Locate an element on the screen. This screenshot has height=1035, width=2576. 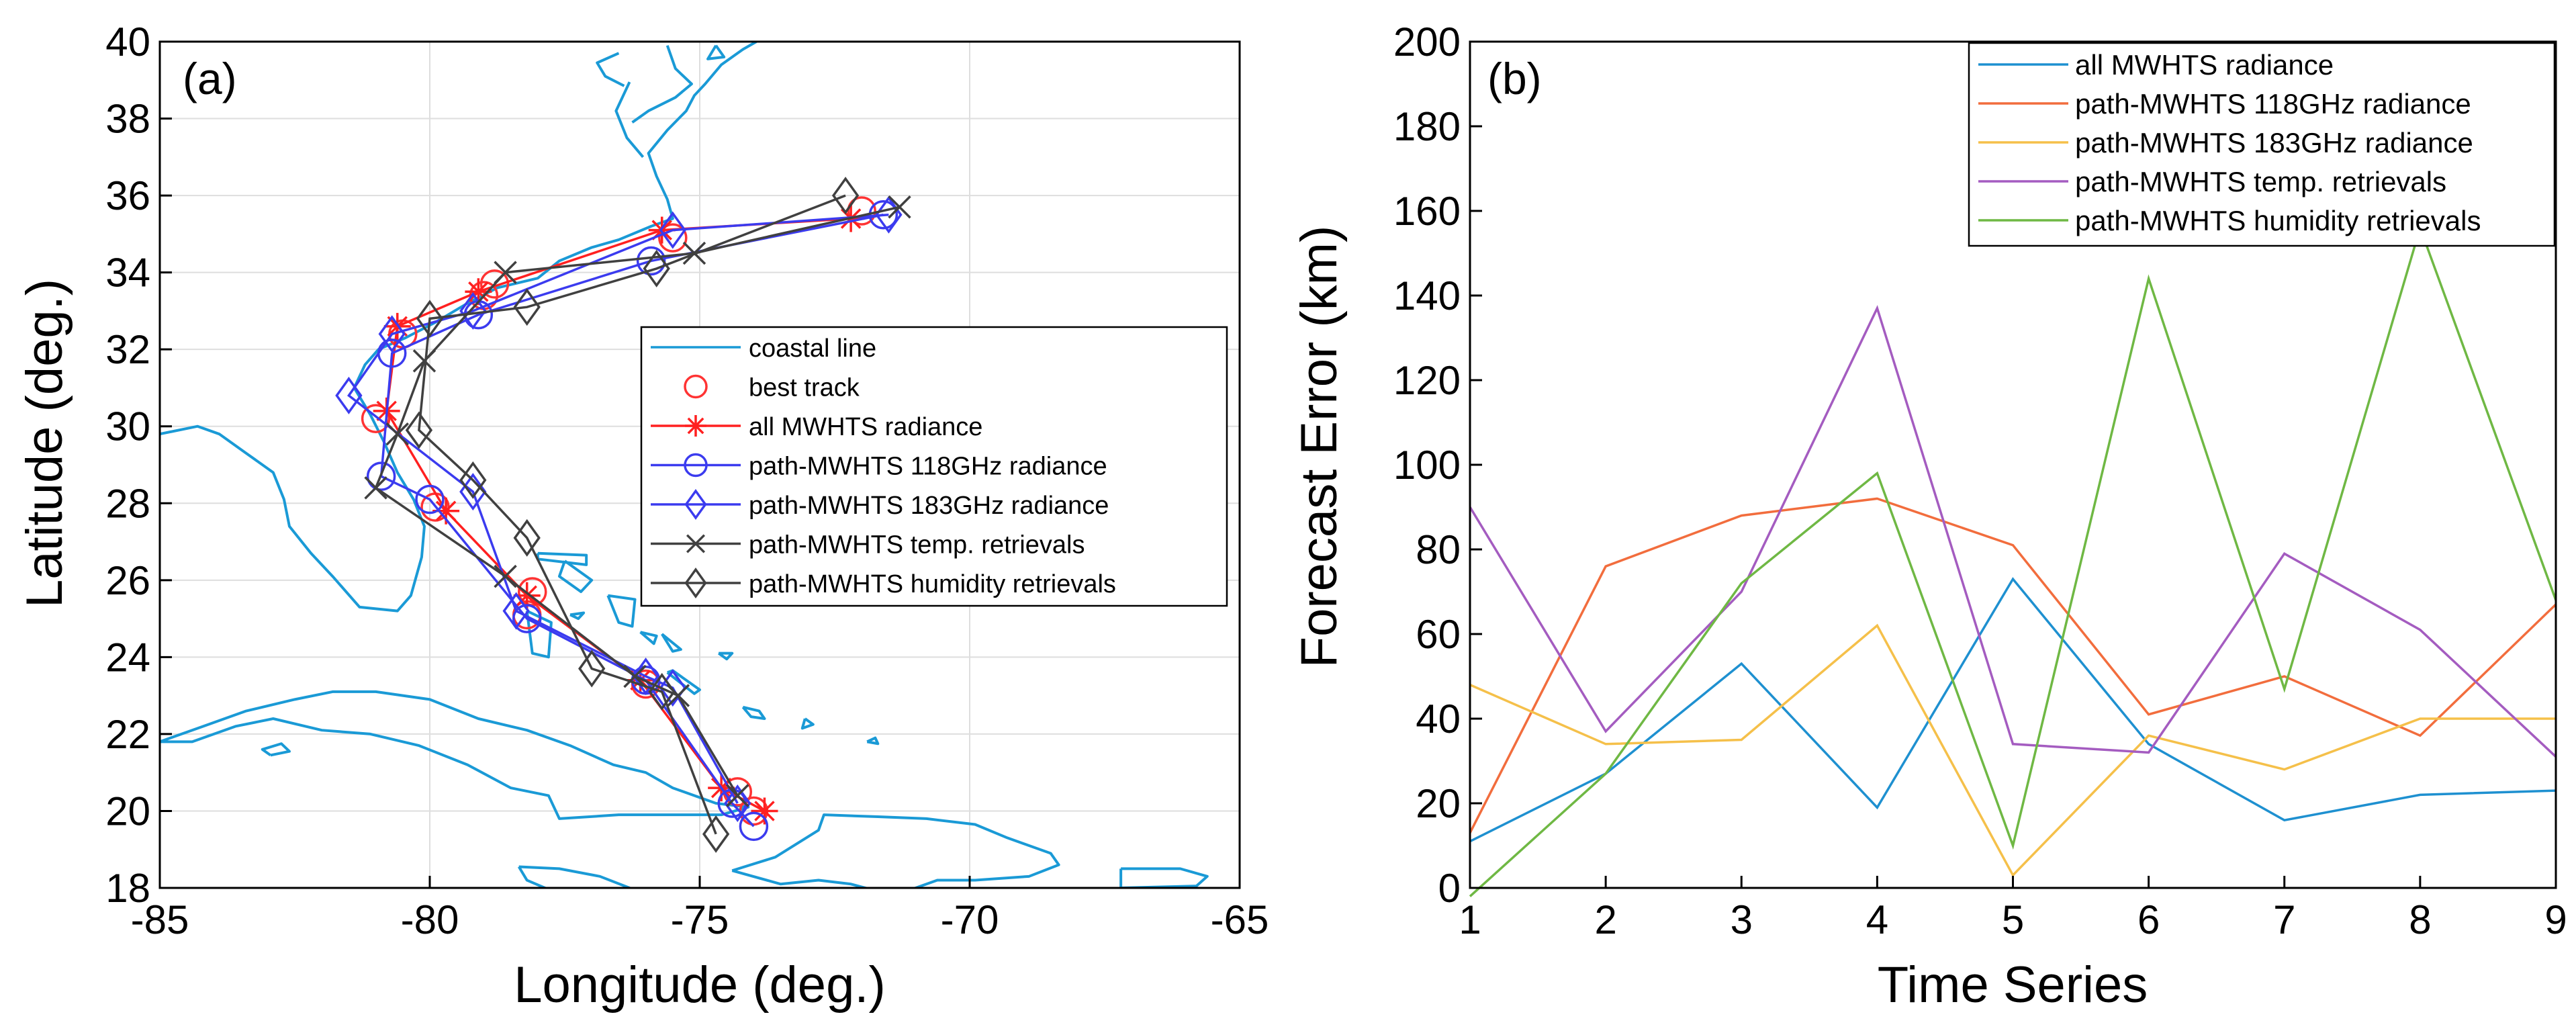
legend-entry-all-mwhts-radiance: all MWHTS radiance is located at coordinates (816, 427).